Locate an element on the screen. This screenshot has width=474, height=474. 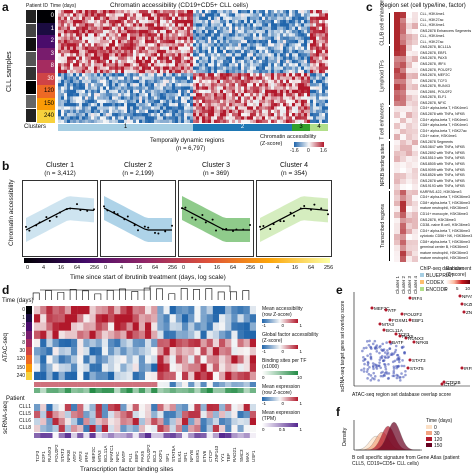
chip-db-item: ENCODE is located at coordinates (433, 290).